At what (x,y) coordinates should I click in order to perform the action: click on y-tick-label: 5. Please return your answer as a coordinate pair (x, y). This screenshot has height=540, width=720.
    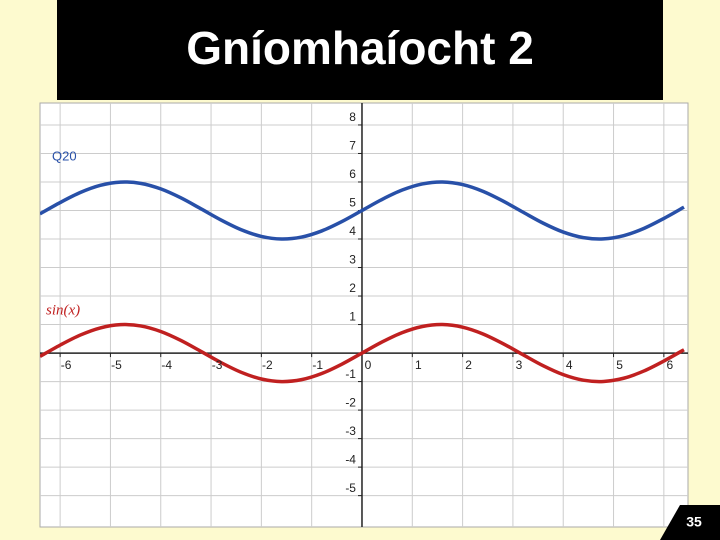
    Looking at the image, I should click on (352, 203).